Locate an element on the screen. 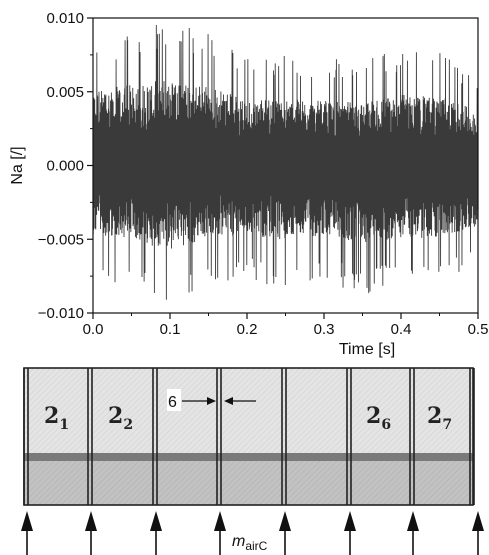 The height and width of the screenshot is (555, 489). y-tick-label: 0.010 is located at coordinates (65, 18).